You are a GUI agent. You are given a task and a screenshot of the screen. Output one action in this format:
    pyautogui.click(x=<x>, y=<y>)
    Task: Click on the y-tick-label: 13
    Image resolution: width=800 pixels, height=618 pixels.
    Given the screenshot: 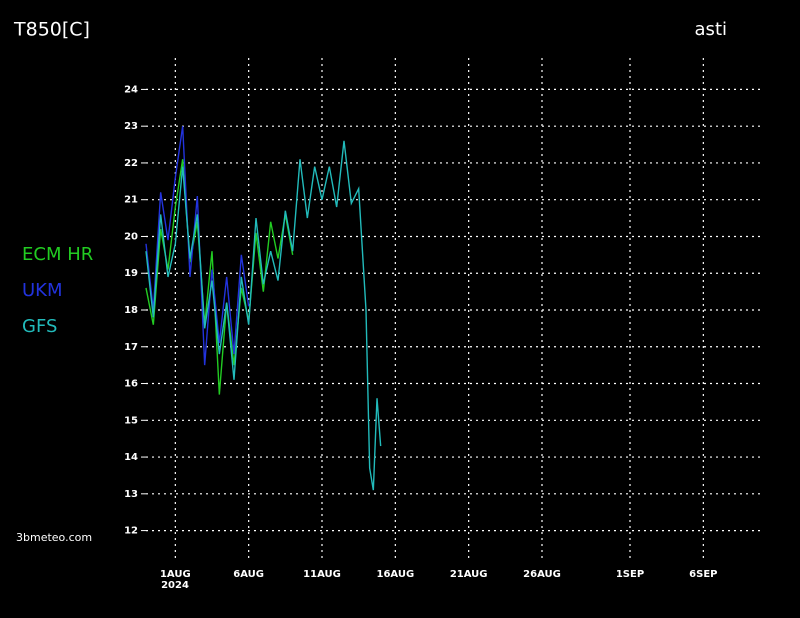 What is the action you would take?
    pyautogui.click(x=131, y=494)
    